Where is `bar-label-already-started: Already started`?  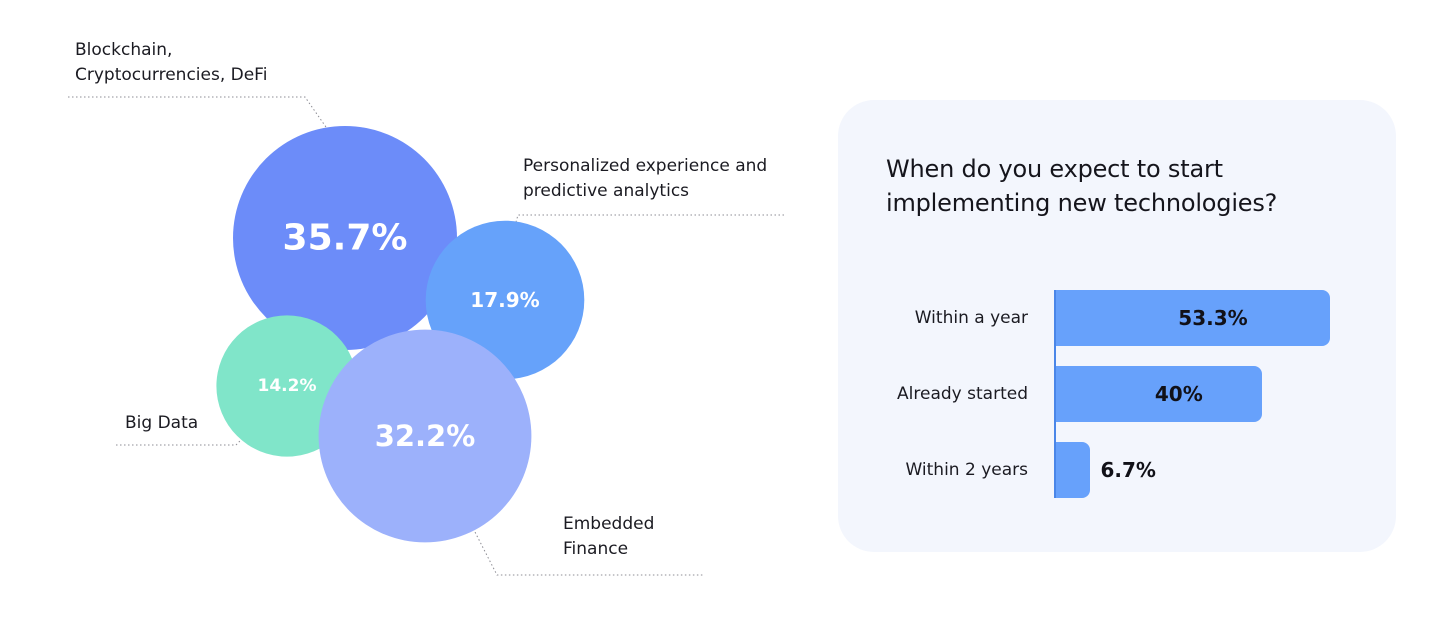
bar-label-already-started: Already started is located at coordinates (962, 394).